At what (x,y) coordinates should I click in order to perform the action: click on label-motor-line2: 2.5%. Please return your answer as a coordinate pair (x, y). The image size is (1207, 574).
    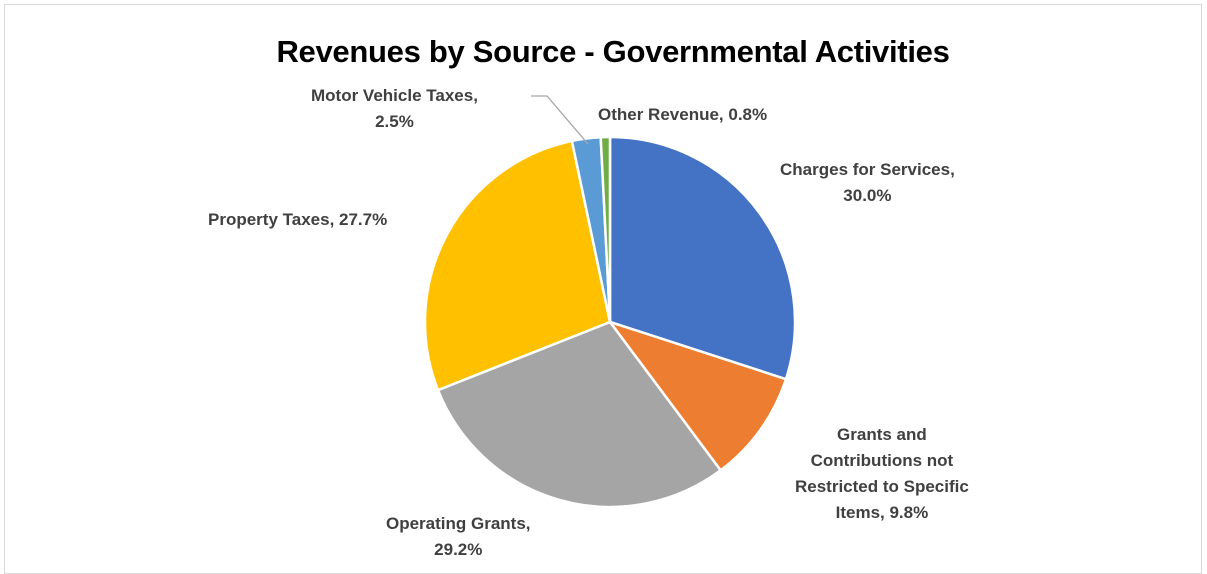
    Looking at the image, I should click on (394, 121).